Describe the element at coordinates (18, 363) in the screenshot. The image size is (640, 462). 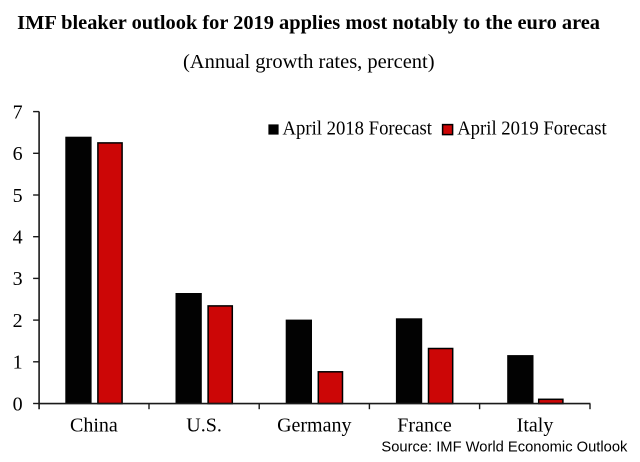
I see `svg-text: 1` at that location.